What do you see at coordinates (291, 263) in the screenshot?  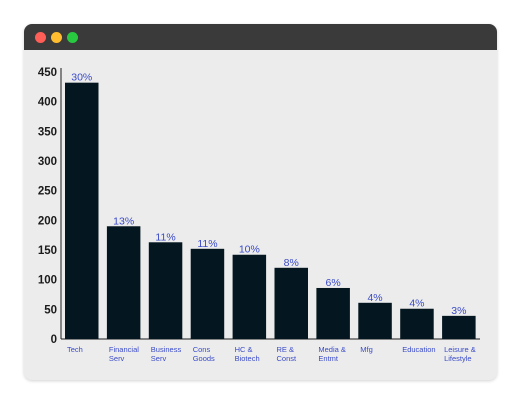 I see `bar-data-label: 8%` at bounding box center [291, 263].